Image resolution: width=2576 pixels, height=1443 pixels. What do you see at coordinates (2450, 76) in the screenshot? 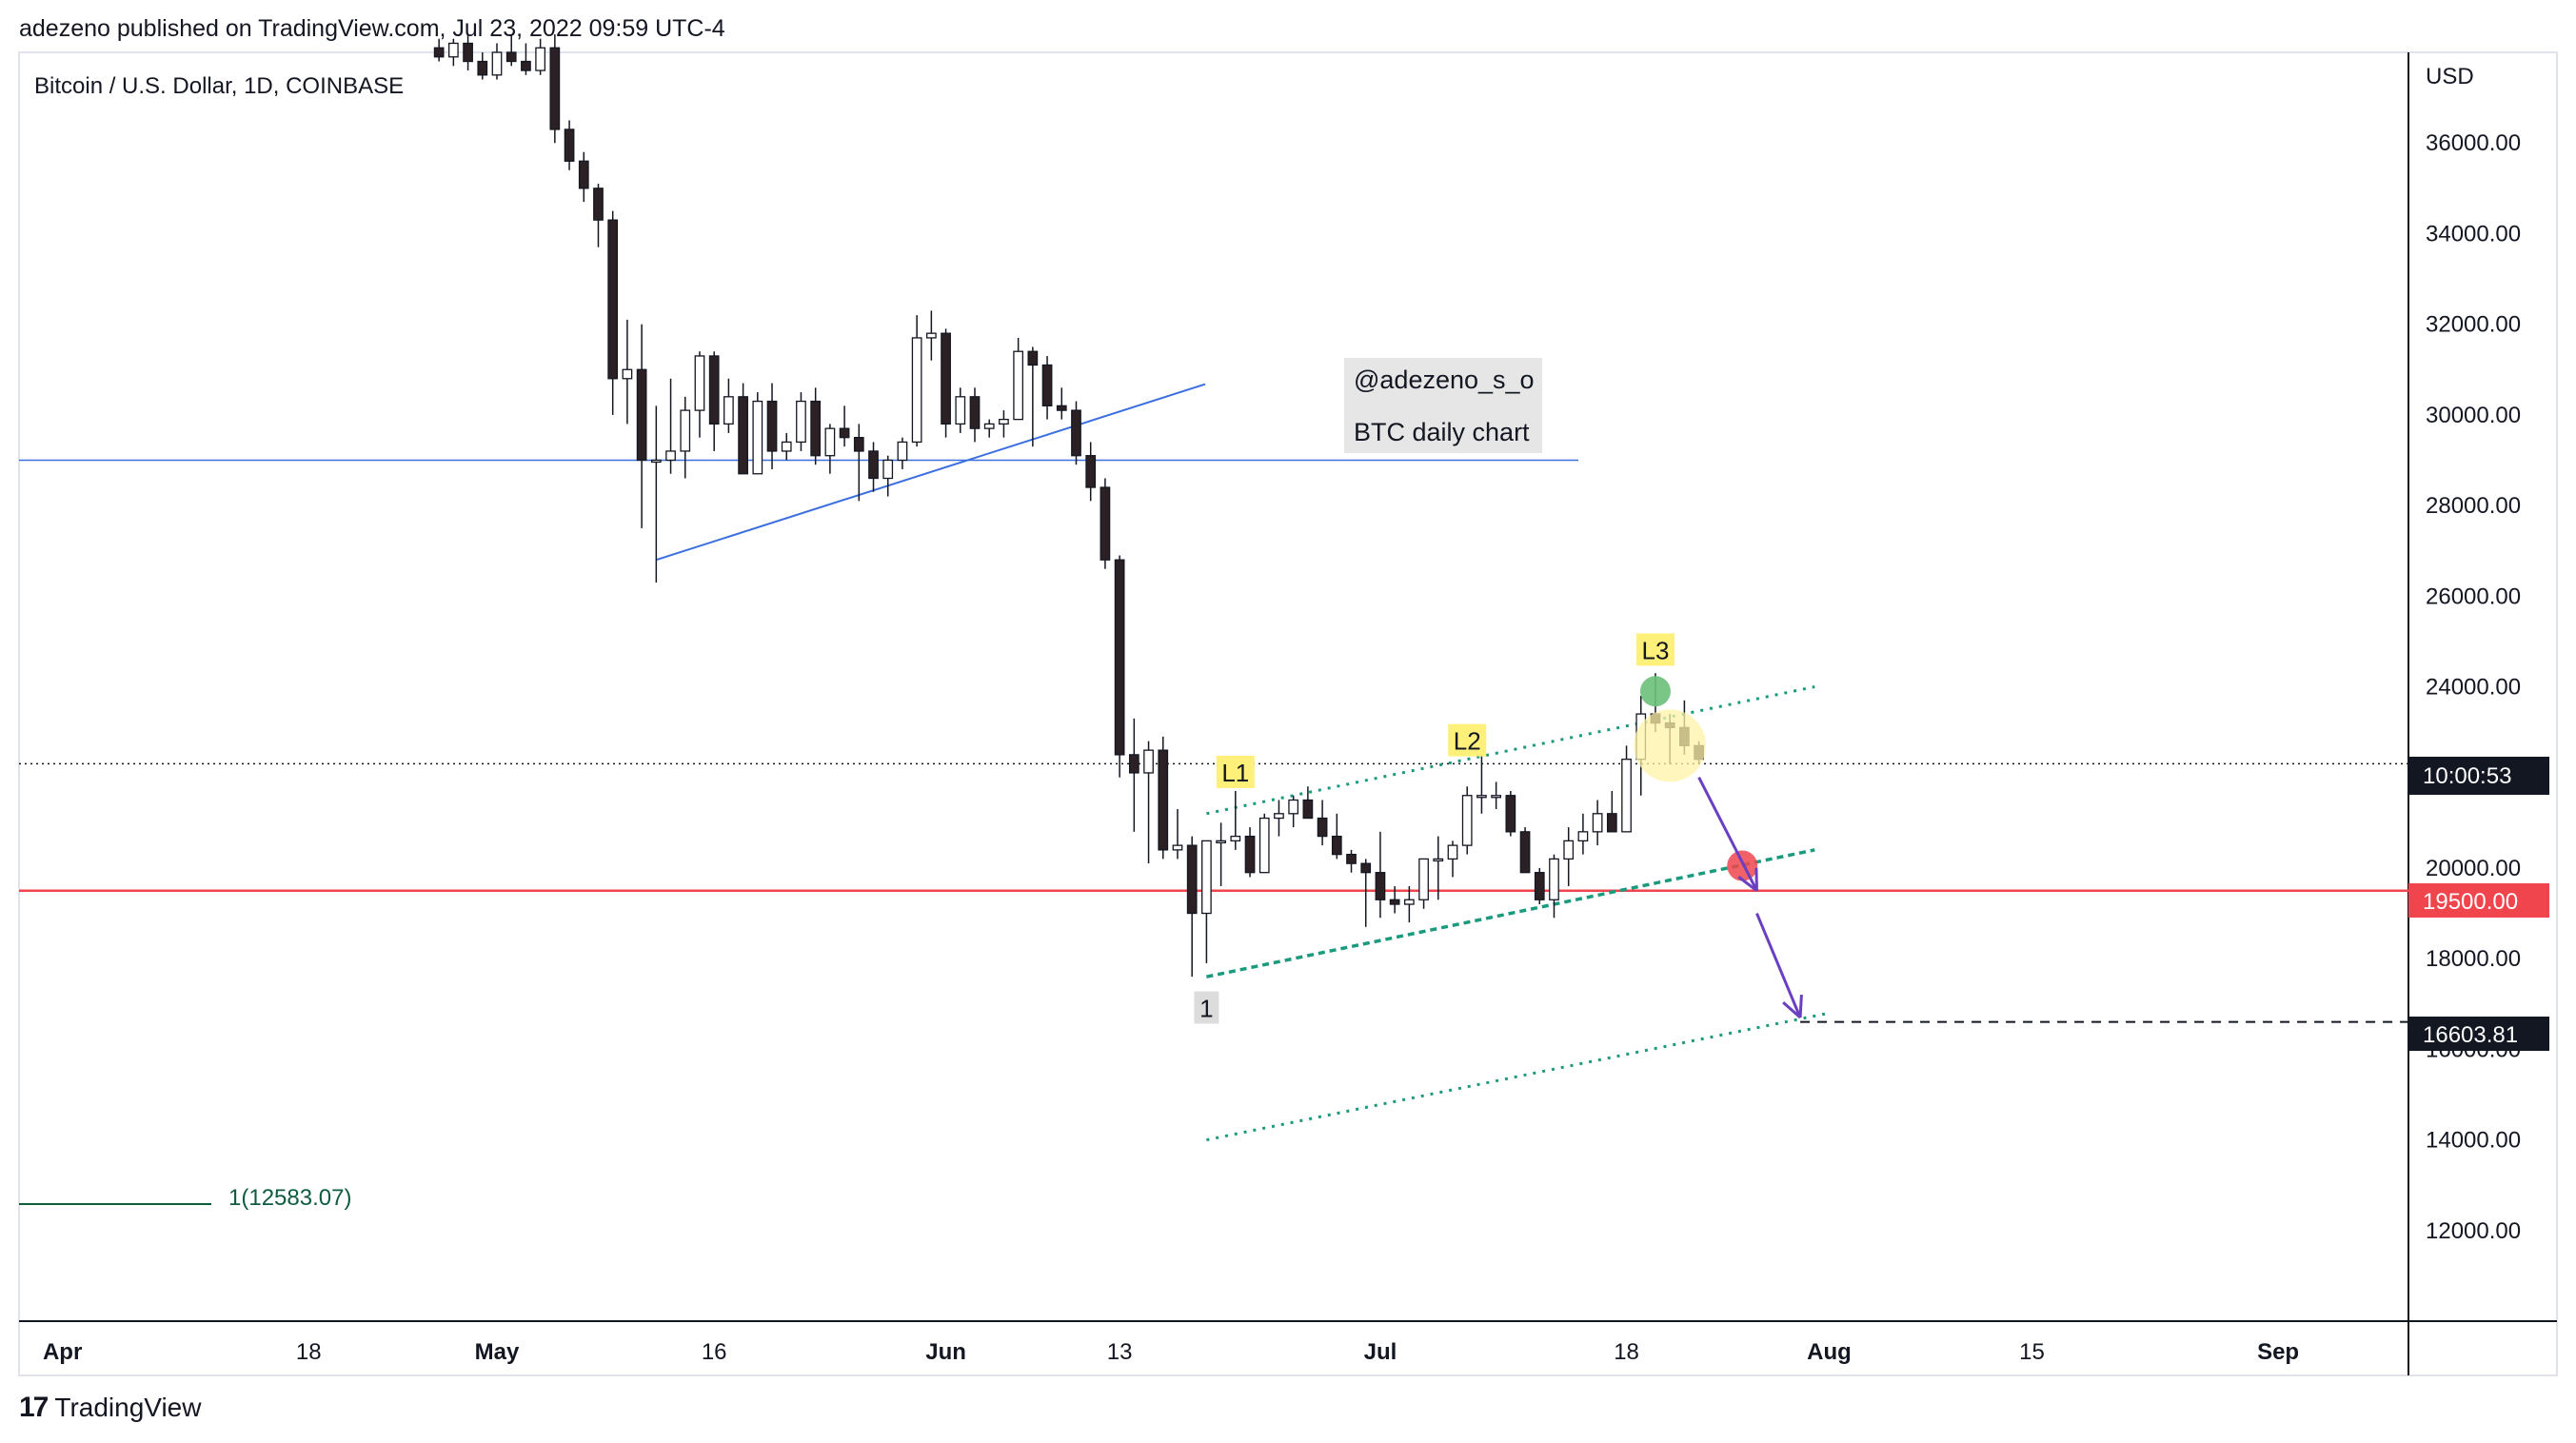
I see `currency-label: USD` at bounding box center [2450, 76].